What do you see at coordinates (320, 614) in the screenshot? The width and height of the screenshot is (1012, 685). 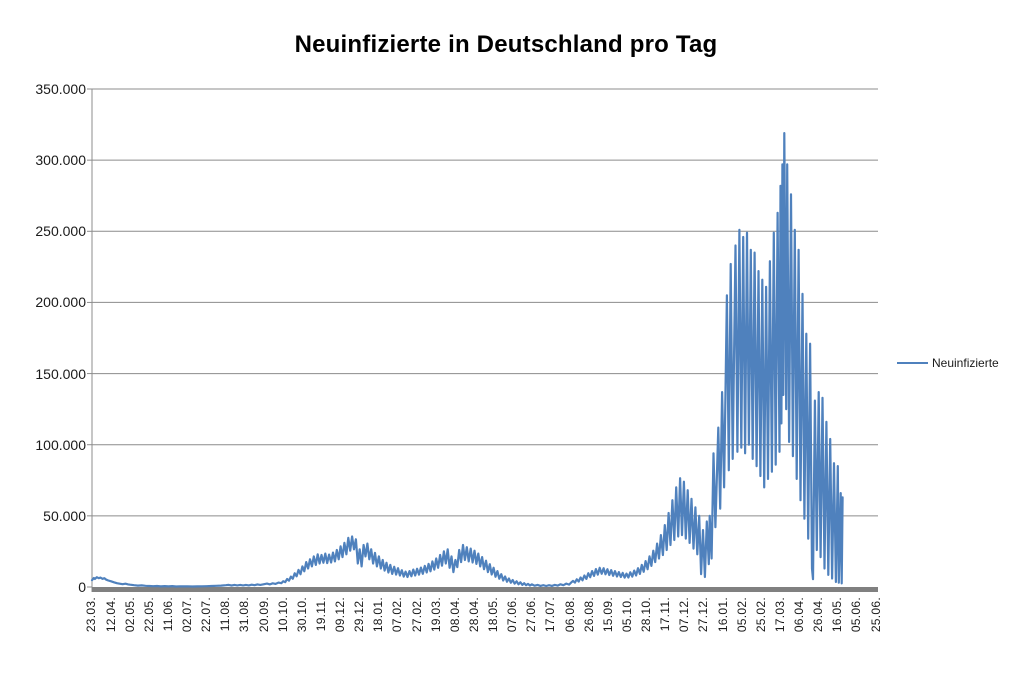 I see `x-tick-label: 19.11.` at bounding box center [320, 614].